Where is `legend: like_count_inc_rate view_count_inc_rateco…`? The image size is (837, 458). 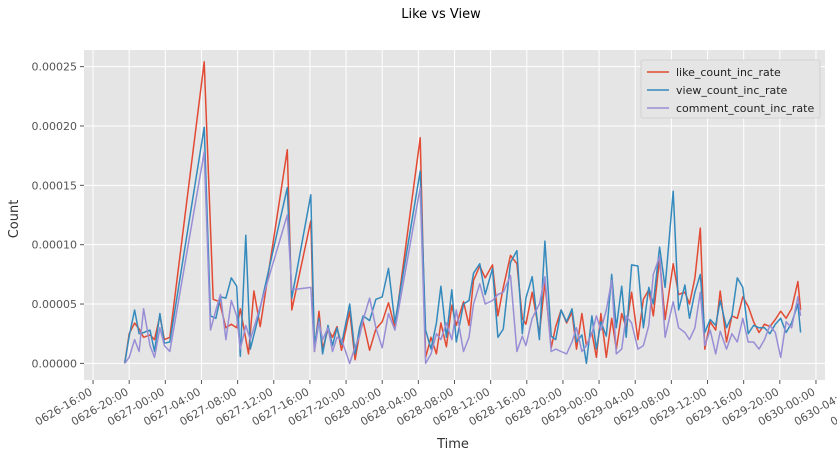
legend: like_count_inc_rate view_count_inc_rateco… is located at coordinates (730, 89).